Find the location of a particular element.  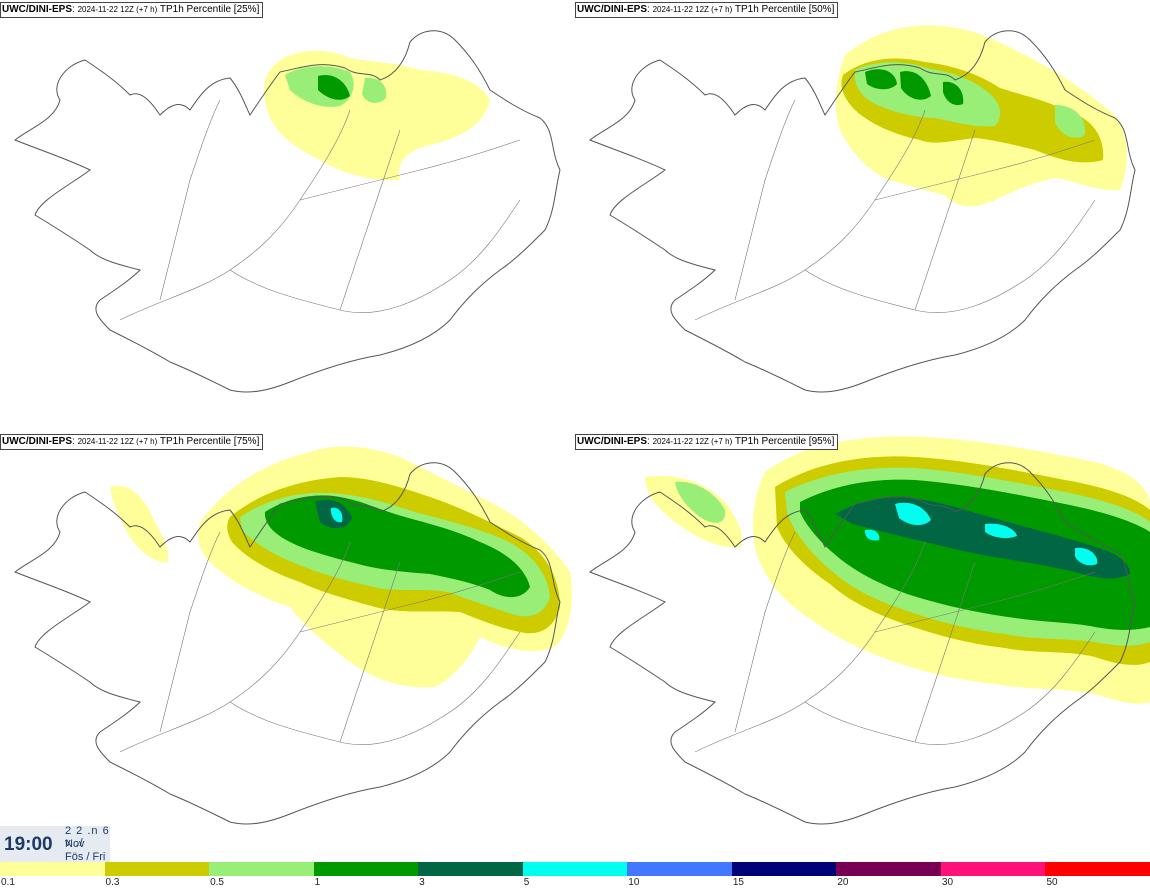

color-scale-tick-label: 15 is located at coordinates (738, 882).